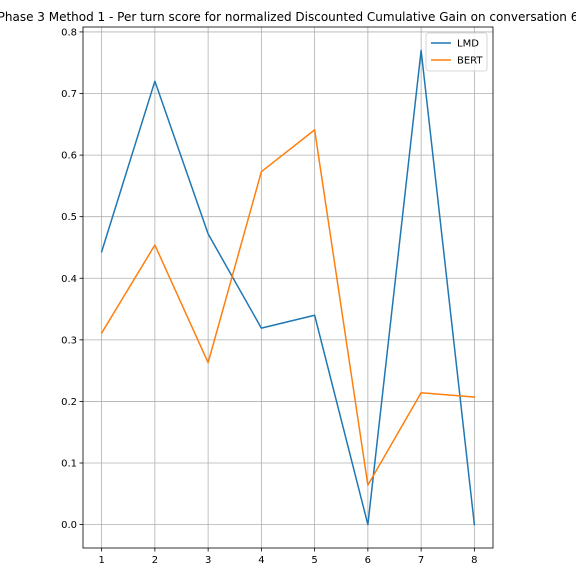  Describe the element at coordinates (155, 560) in the screenshot. I see `x-tick-label: 2` at that location.